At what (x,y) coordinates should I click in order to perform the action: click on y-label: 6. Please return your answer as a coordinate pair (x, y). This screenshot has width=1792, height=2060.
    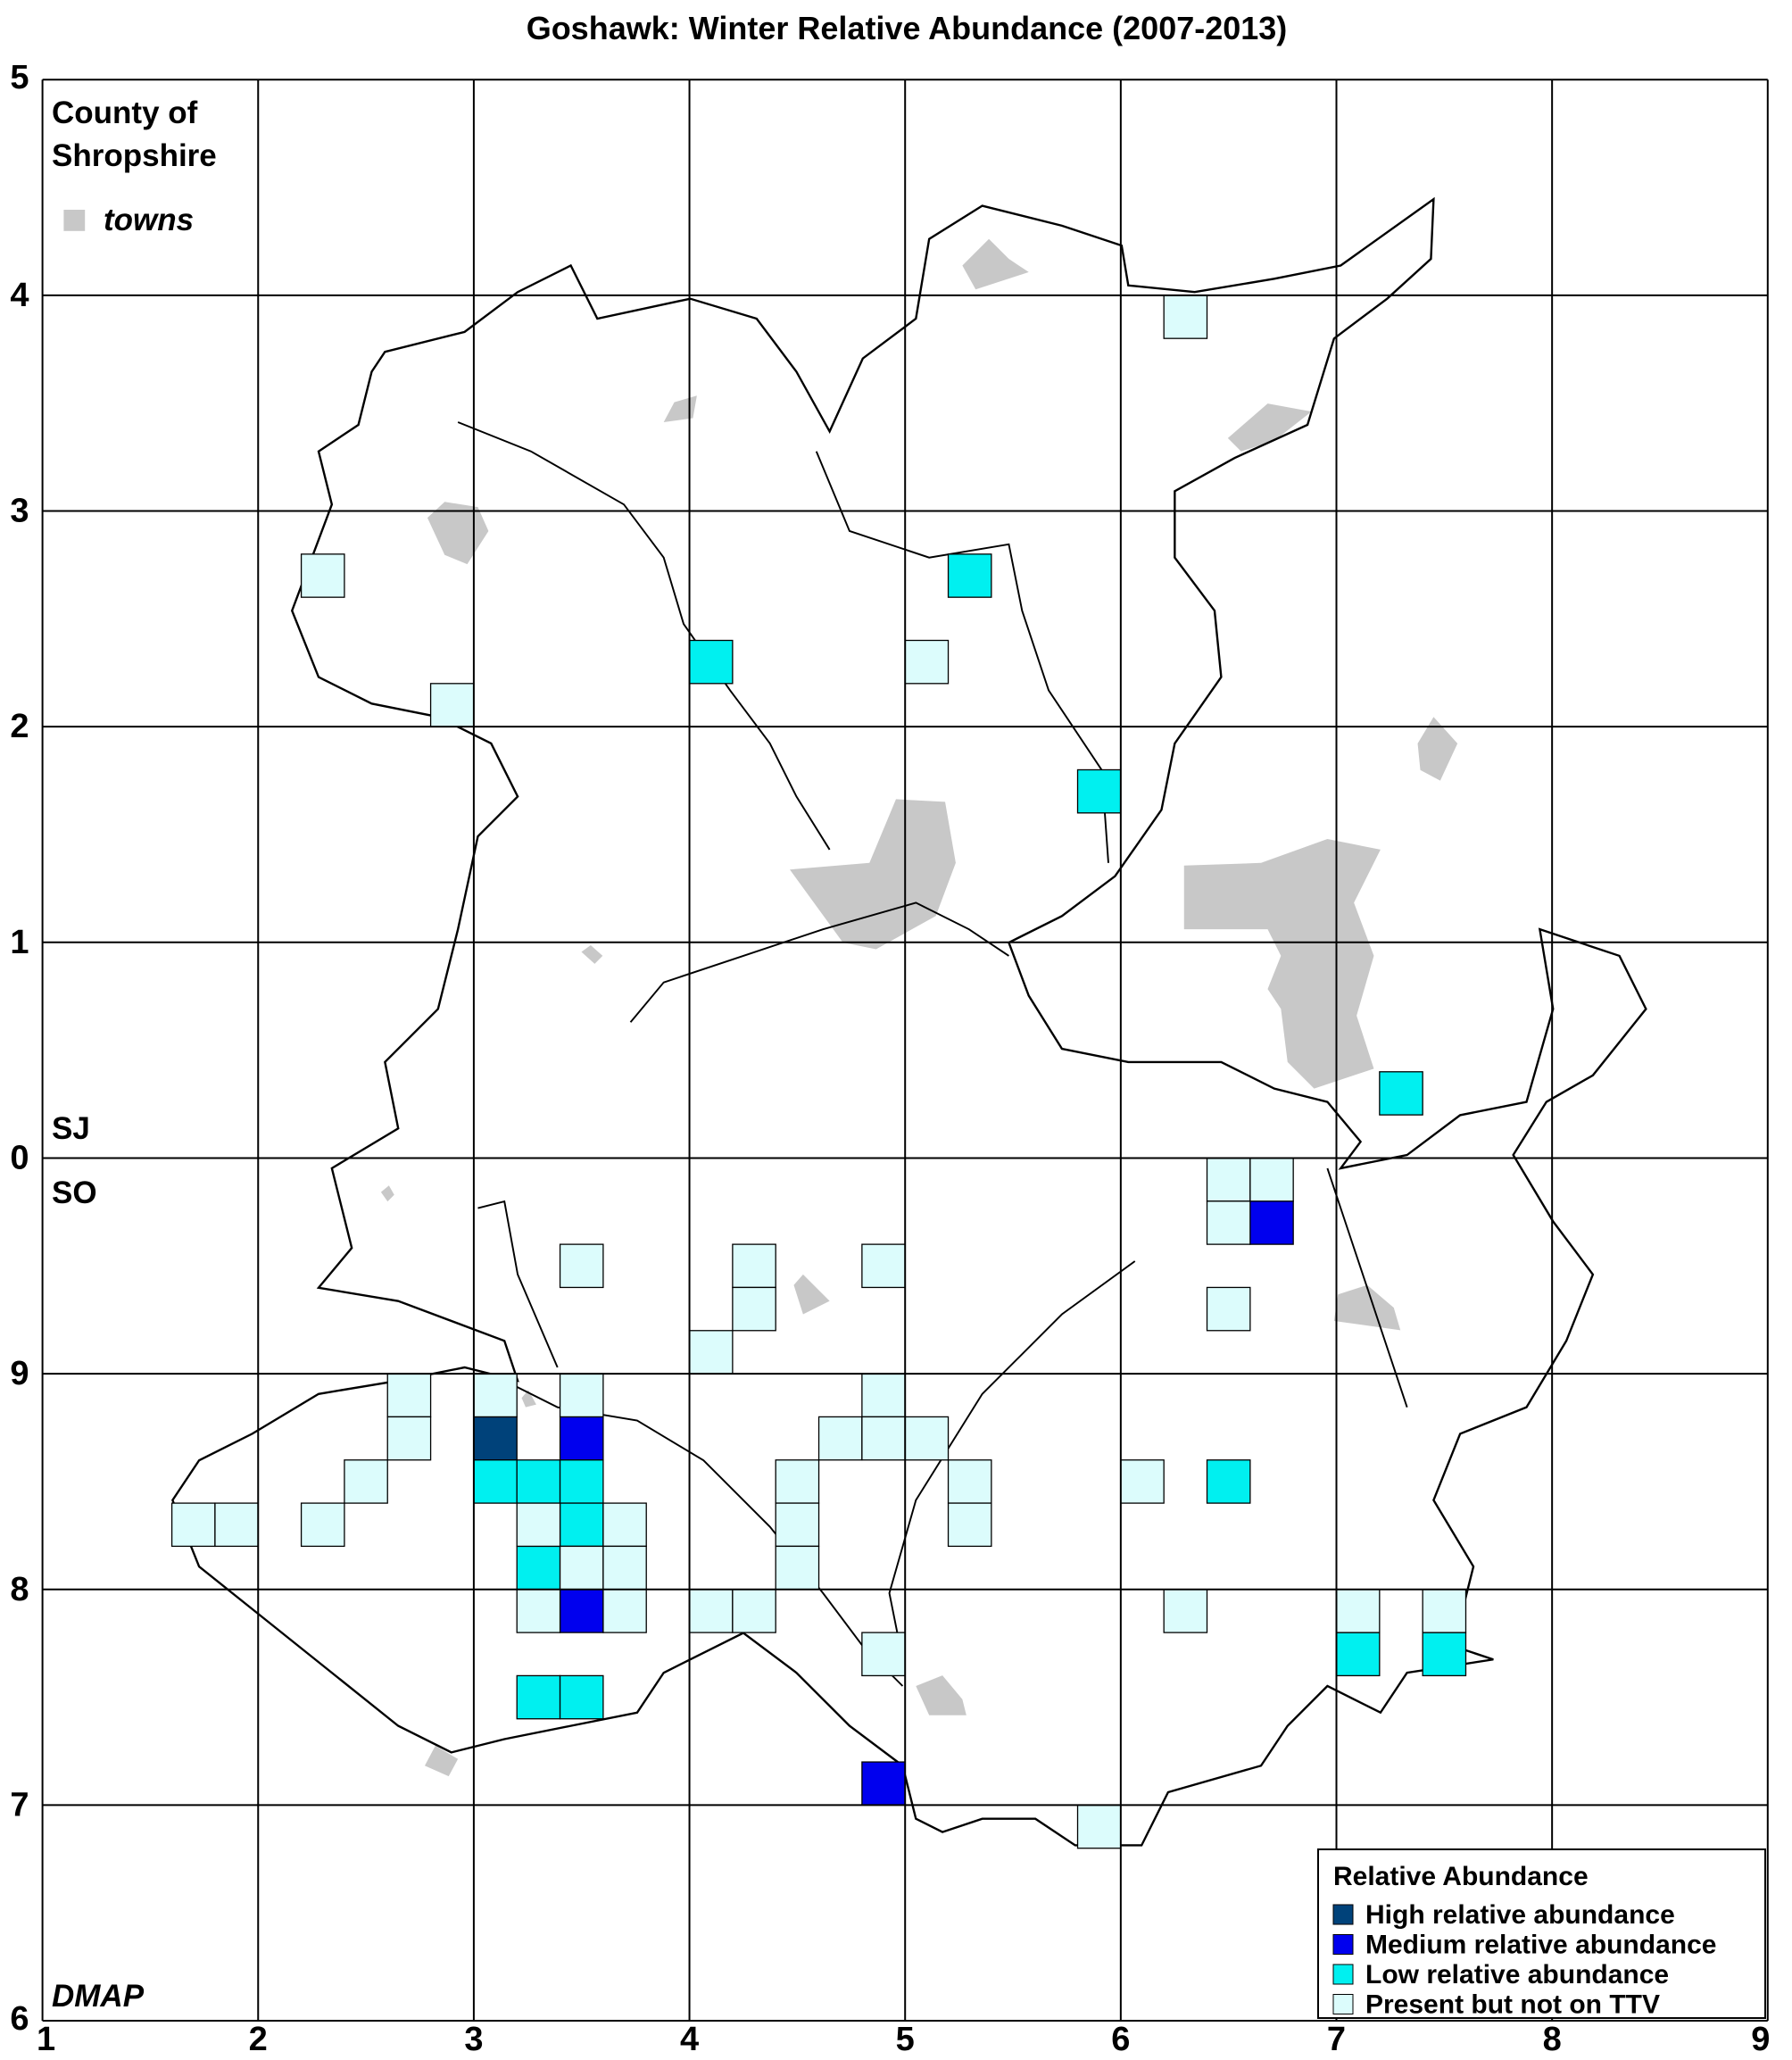
    Looking at the image, I should click on (19, 2019).